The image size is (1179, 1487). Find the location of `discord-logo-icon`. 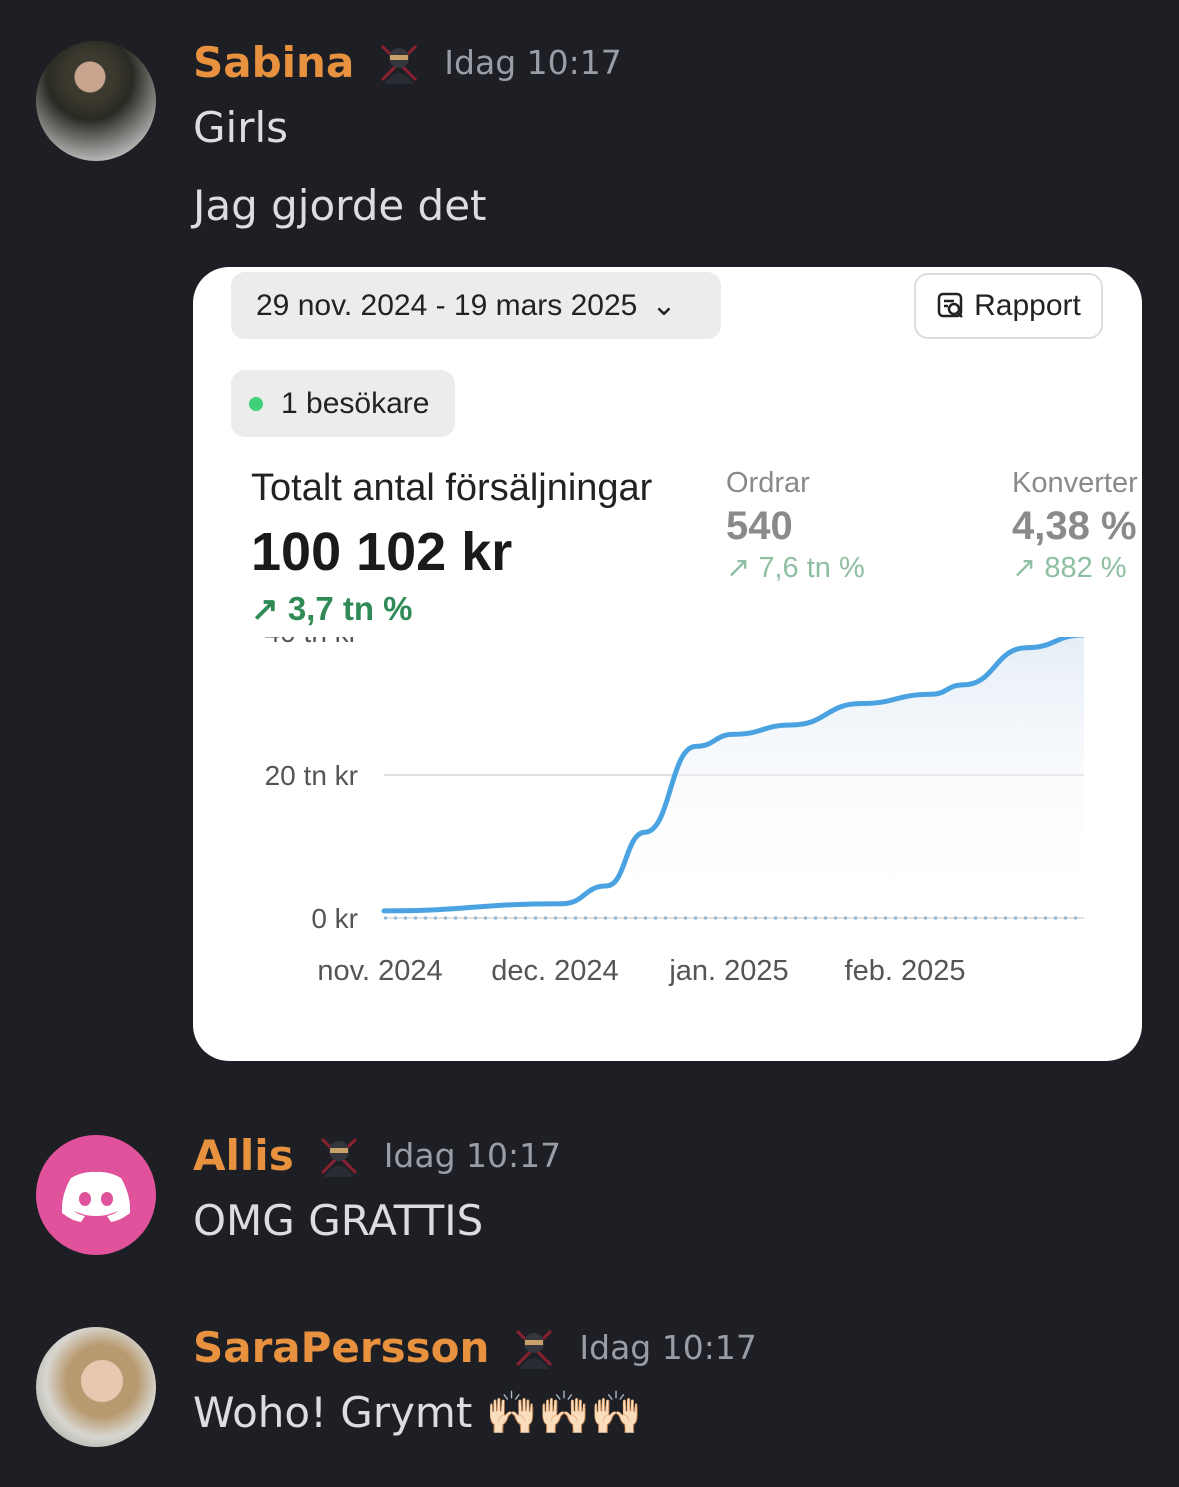

discord-logo-icon is located at coordinates (96, 1196).